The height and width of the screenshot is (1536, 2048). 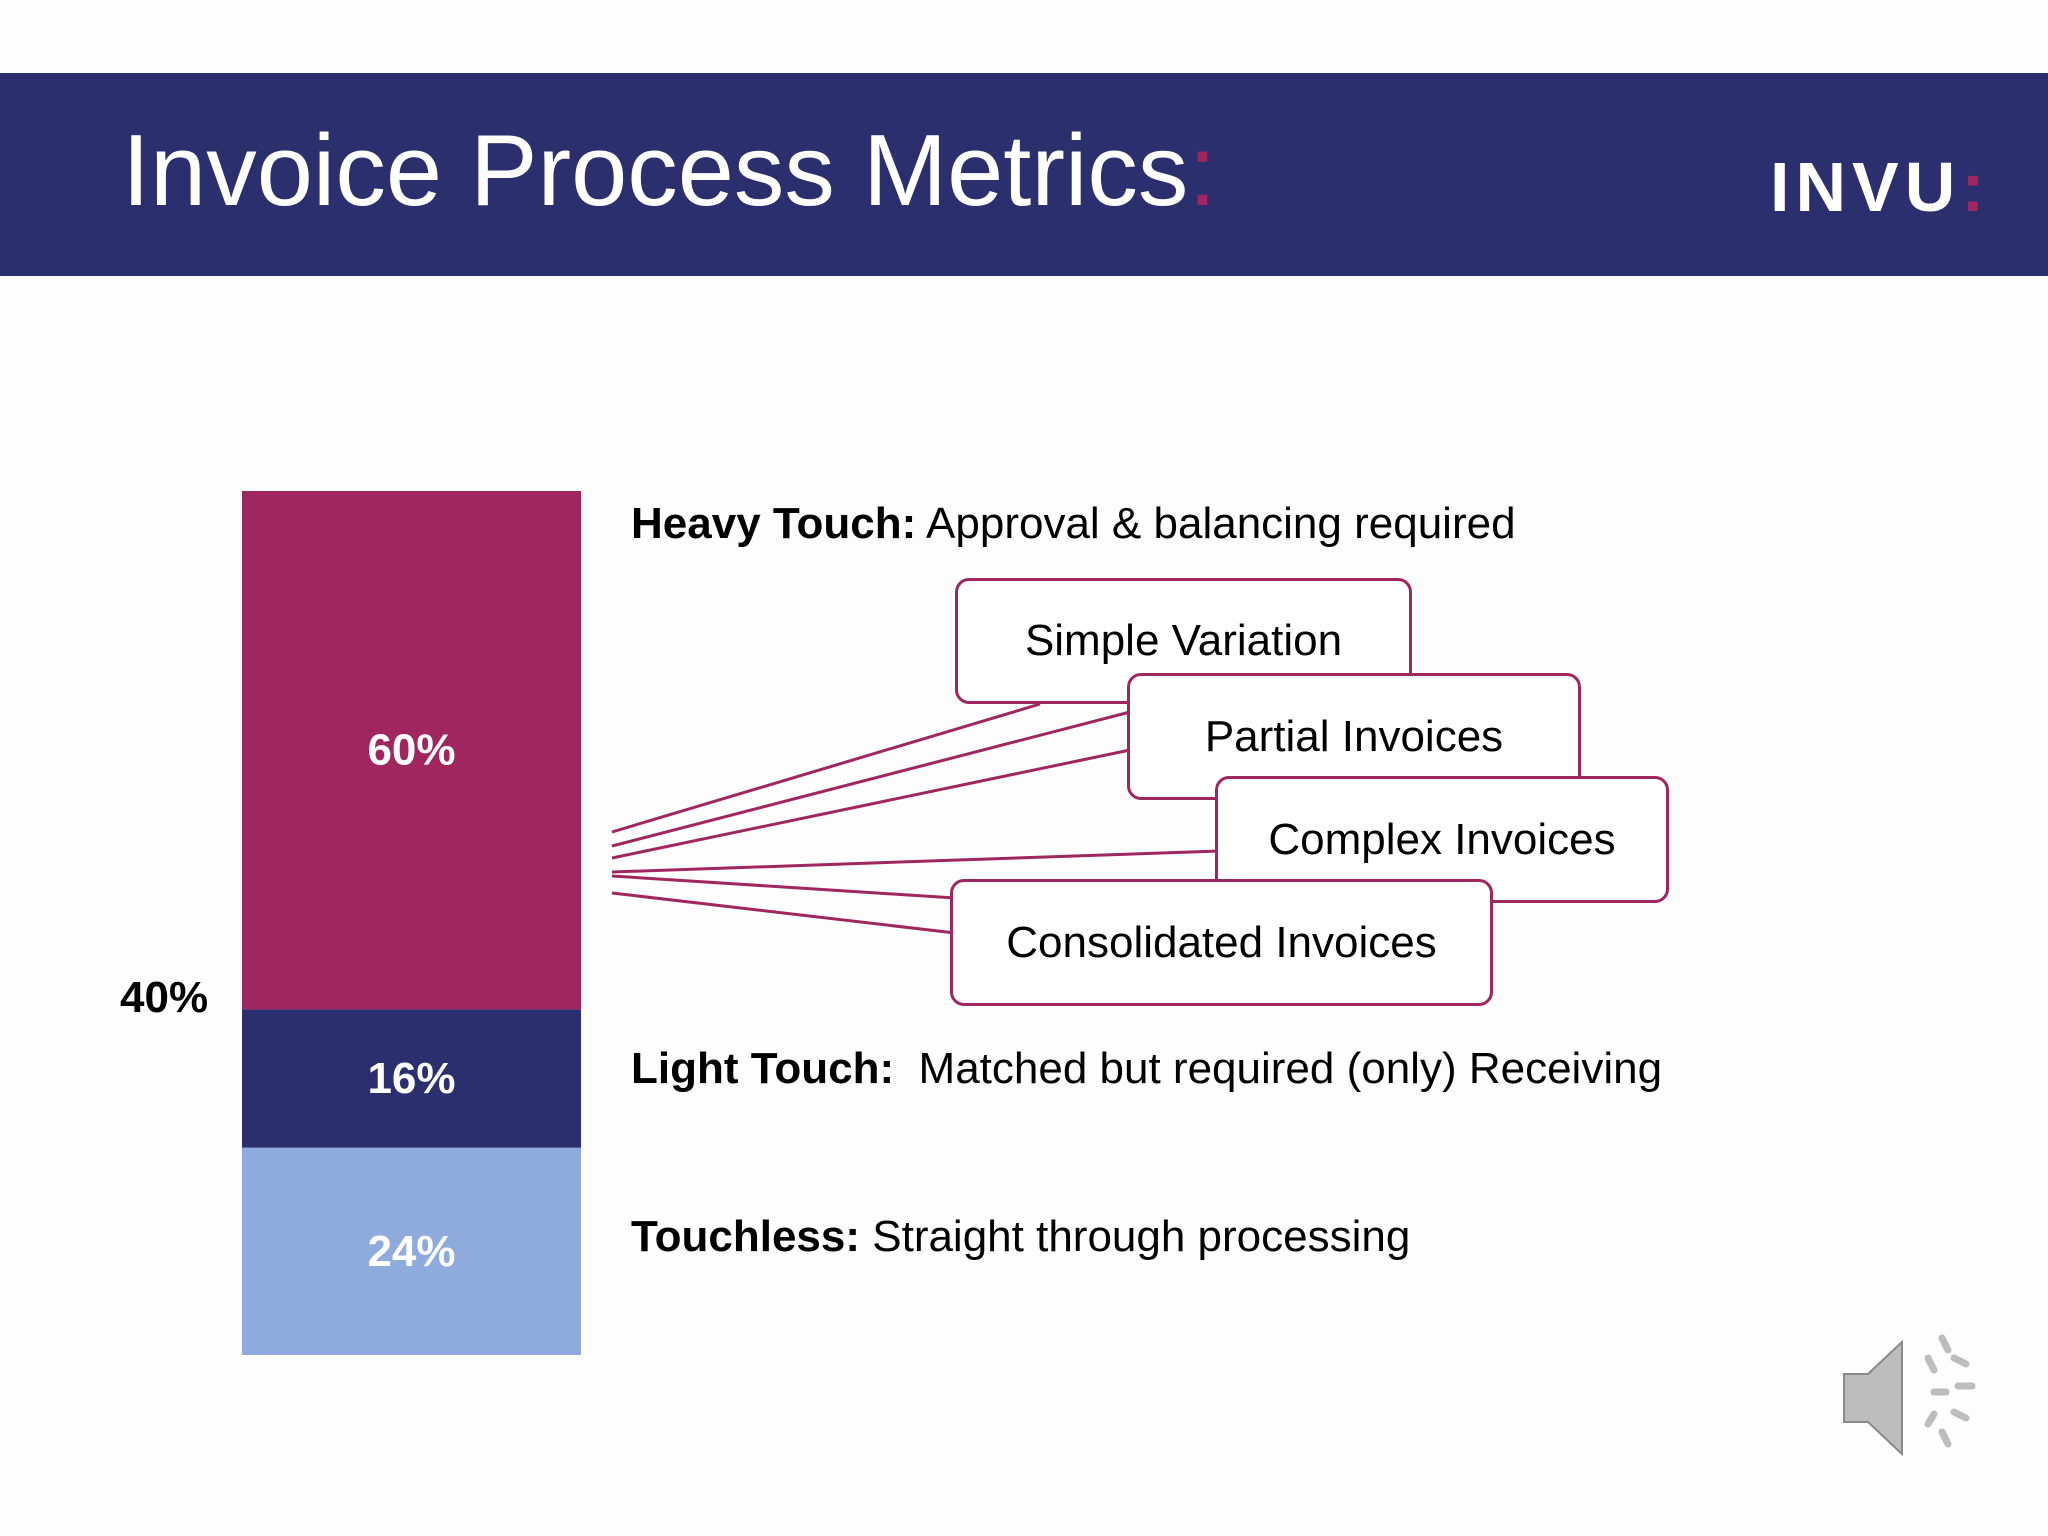 I want to click on touchless-description: Touchless: Straight through processing, so click(x=1020, y=1237).